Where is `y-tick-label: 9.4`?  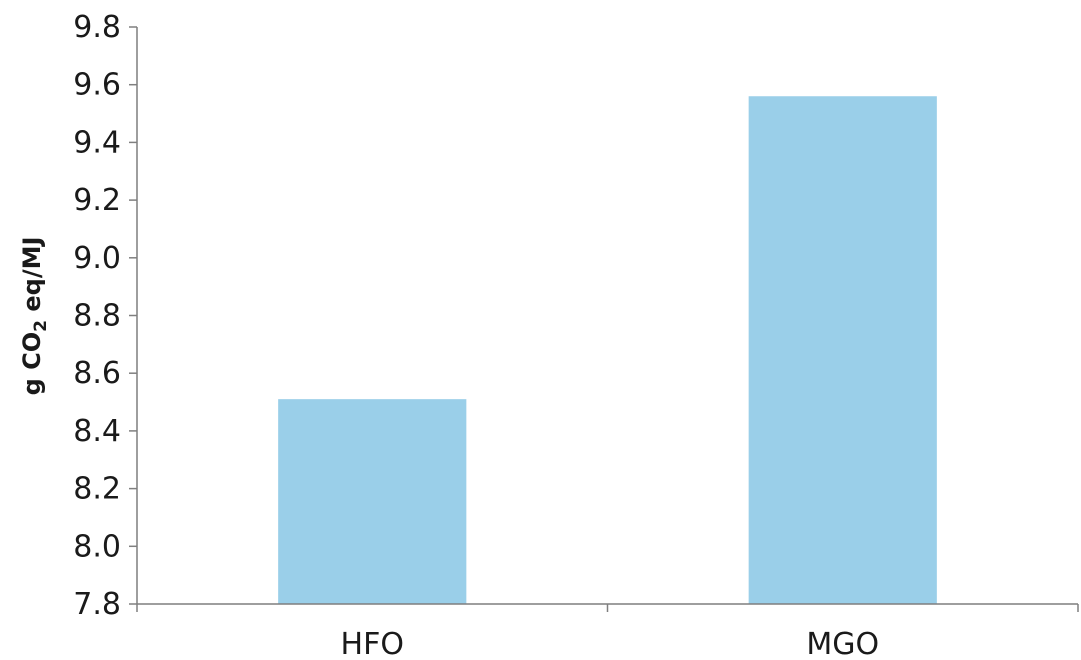 y-tick-label: 9.4 is located at coordinates (97, 142).